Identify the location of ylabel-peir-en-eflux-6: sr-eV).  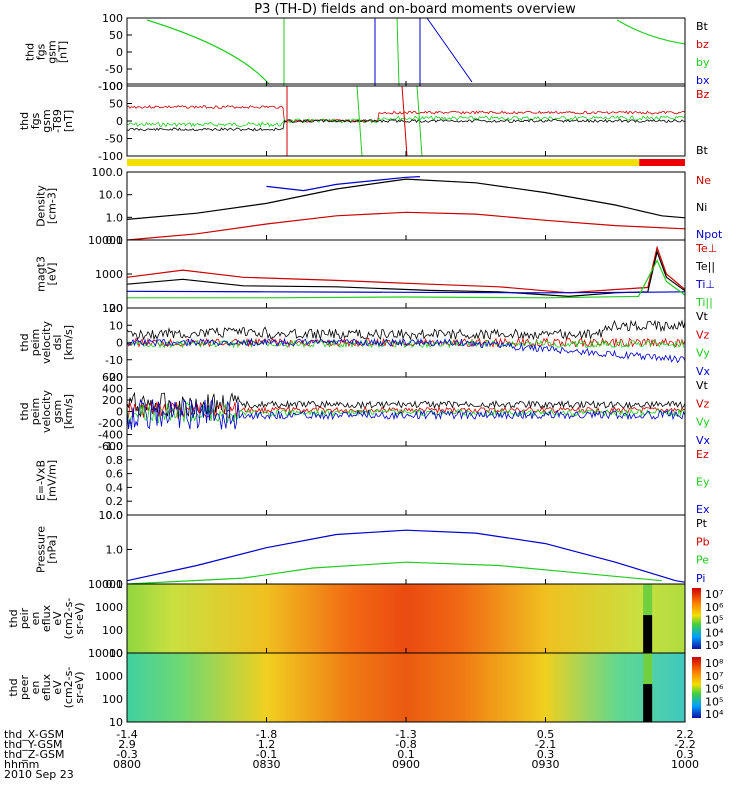
(79, 618).